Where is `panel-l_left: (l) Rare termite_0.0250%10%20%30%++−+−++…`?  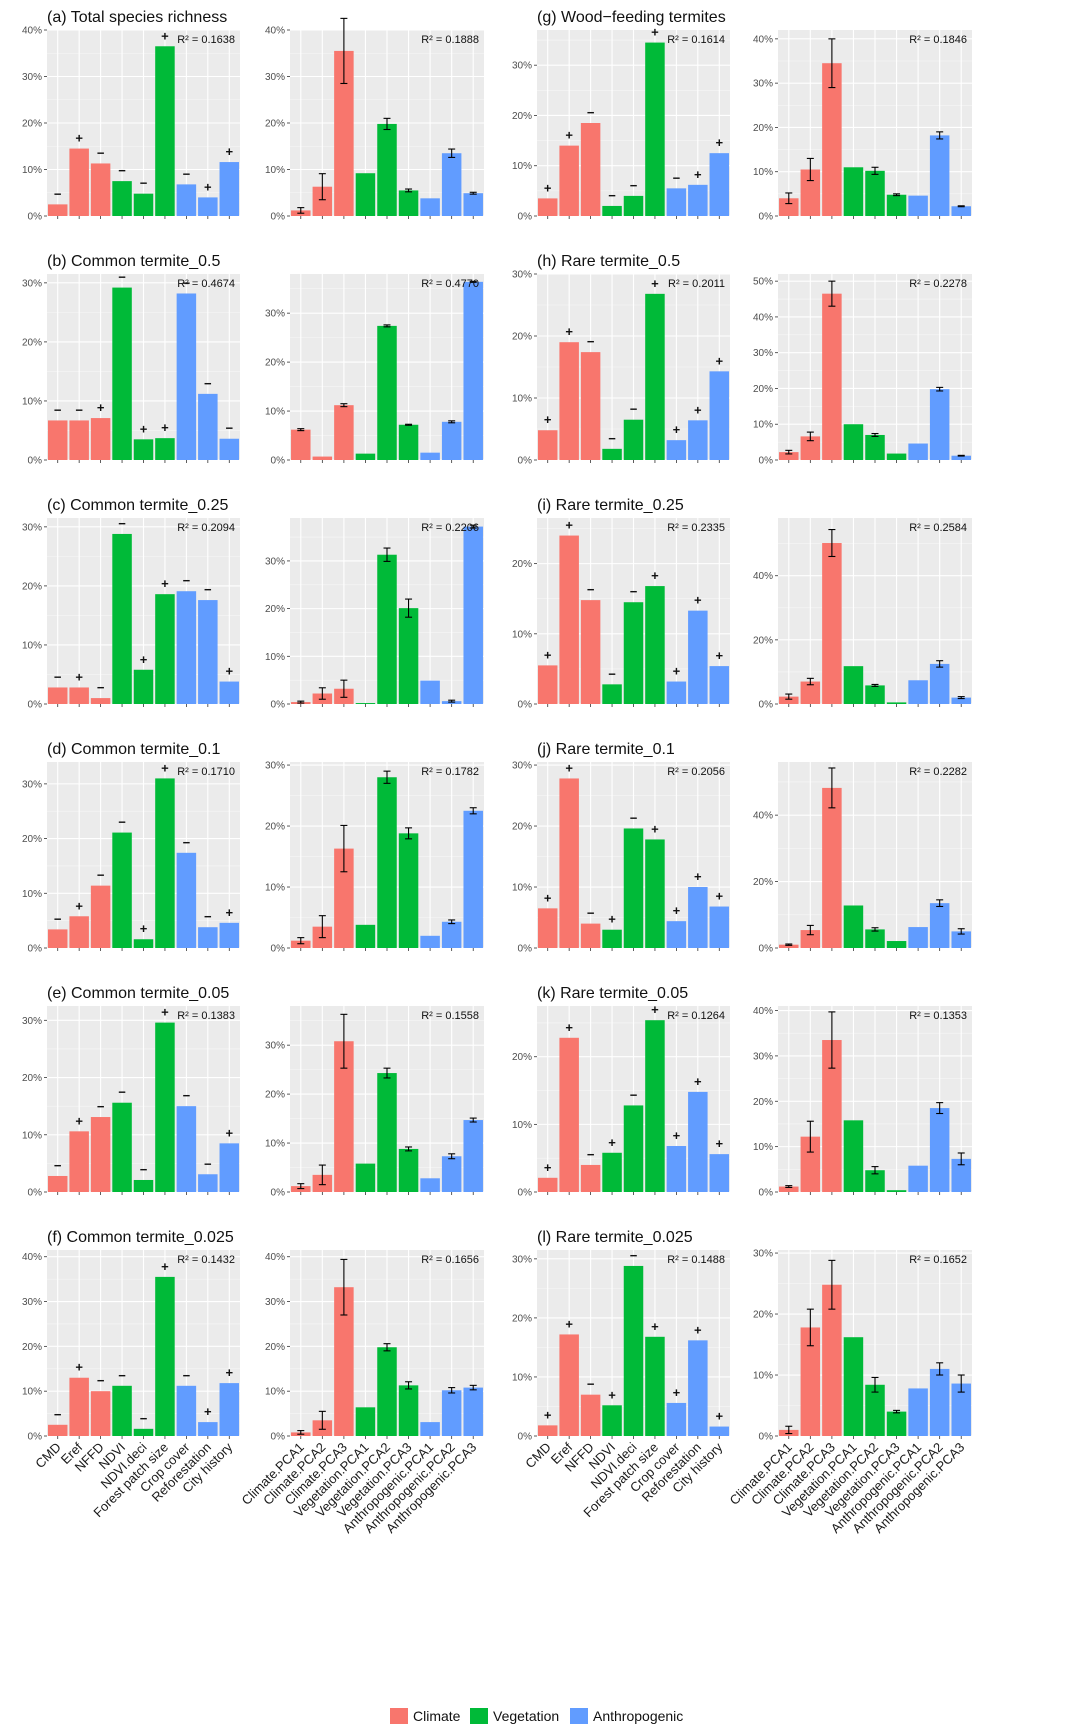
panel-l_left: (l) Rare termite_0.0250%10%20%30%++−+−++… is located at coordinates (621, 1336).